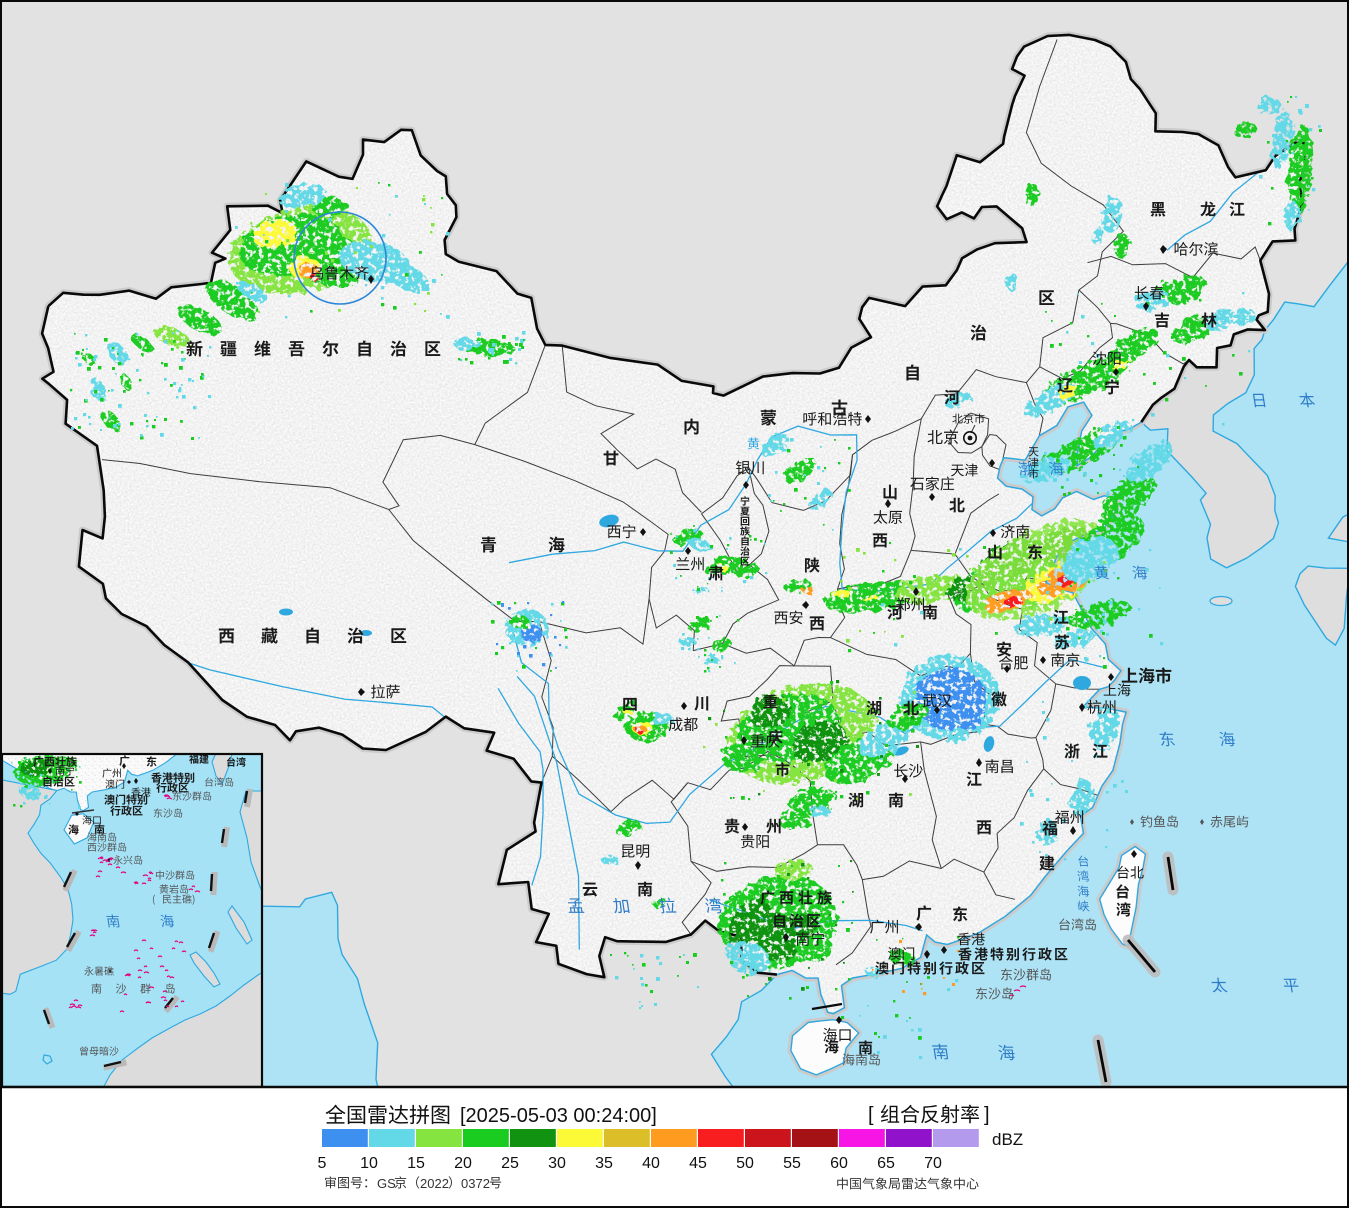 Image resolution: width=1349 pixels, height=1213 pixels. Describe the element at coordinates (386, 1183) in the screenshot. I see `svg-text: GS` at that location.